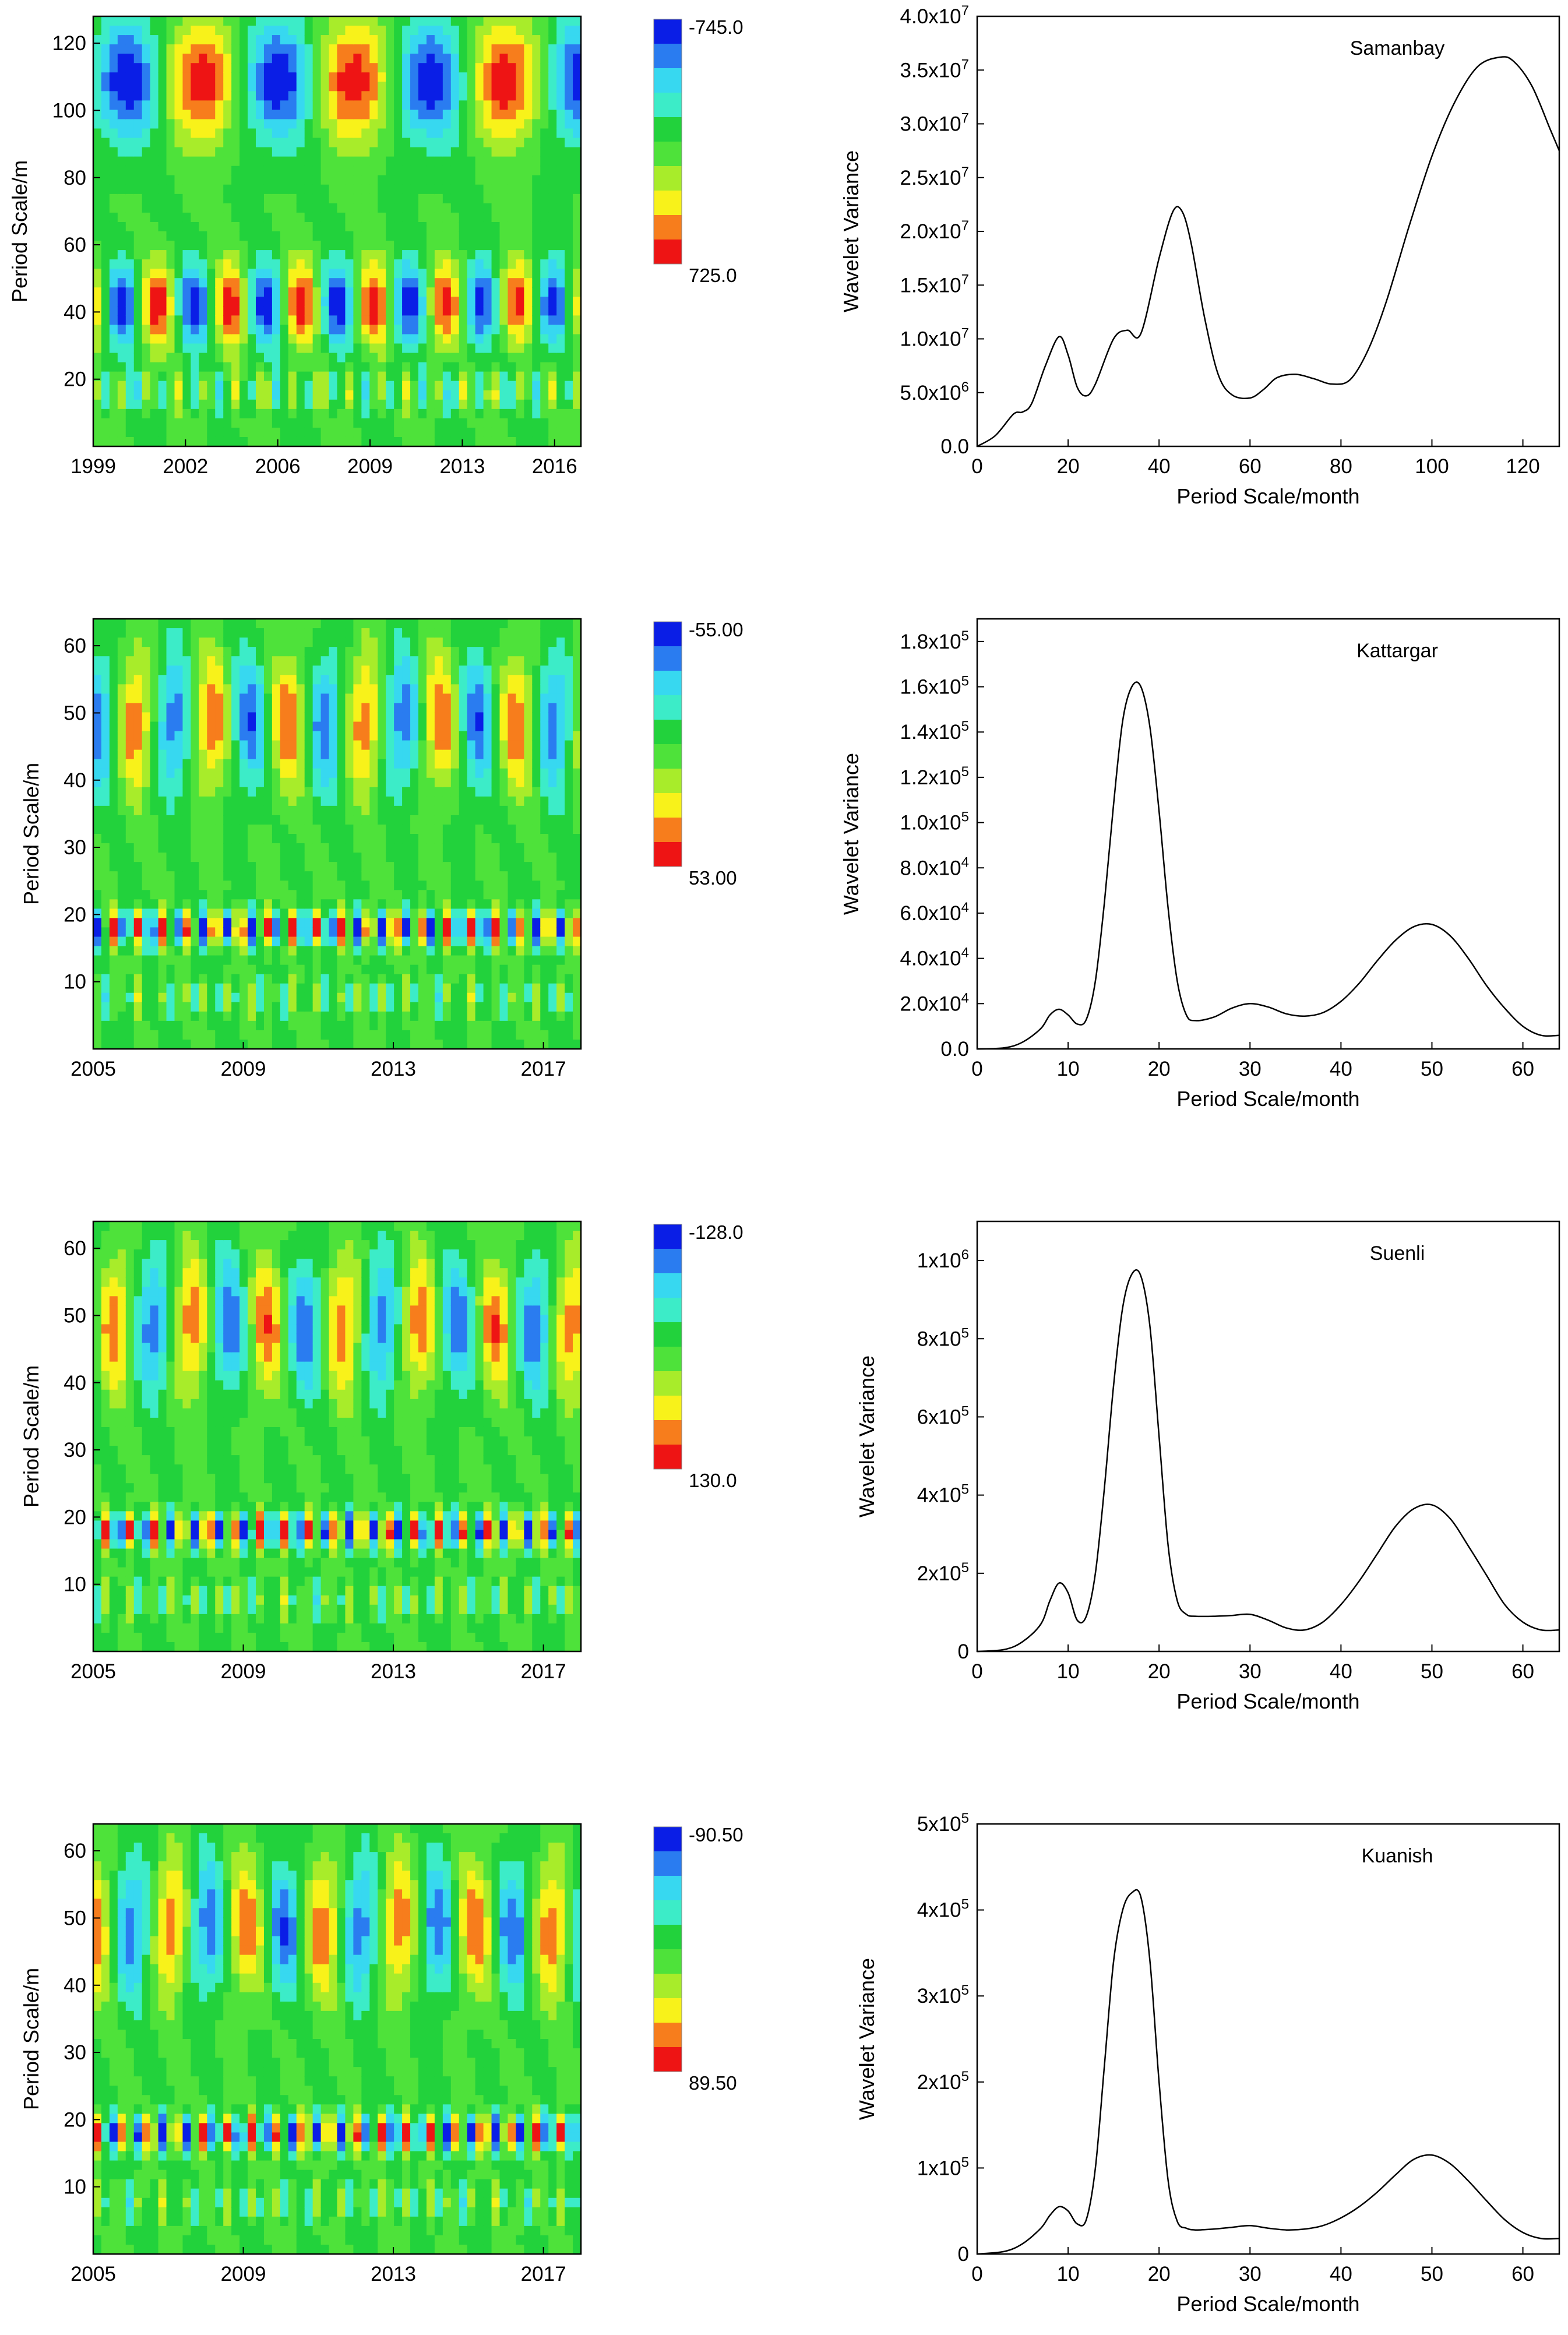 This screenshot has height=2335, width=1568. What do you see at coordinates (934, 176) in the screenshot?
I see `y-tick-label: 2.5x10⁷` at bounding box center [934, 176].